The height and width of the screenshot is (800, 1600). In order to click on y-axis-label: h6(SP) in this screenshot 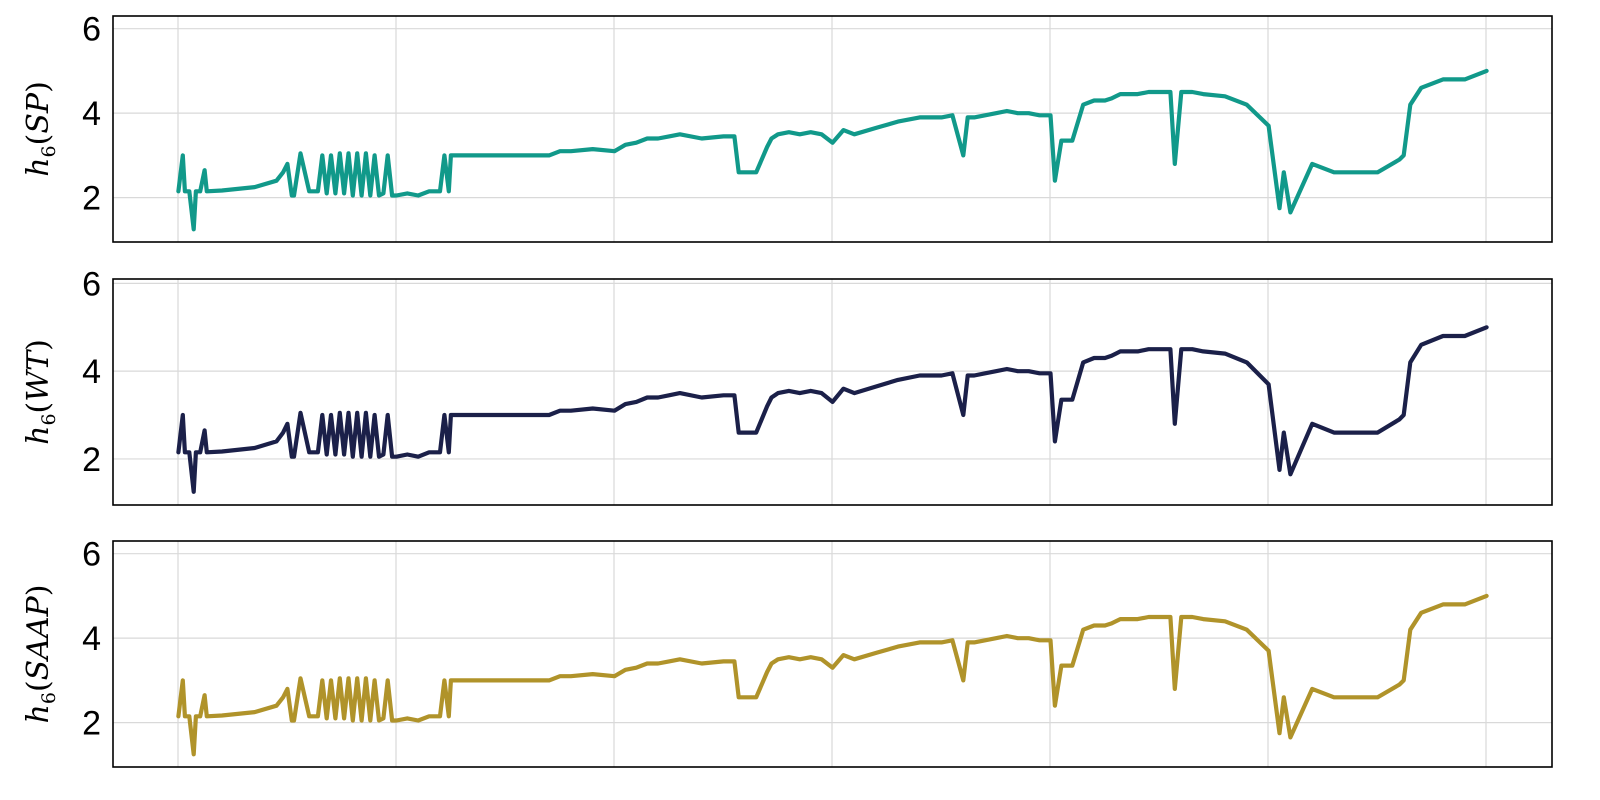, I will do `click(40, 129)`.